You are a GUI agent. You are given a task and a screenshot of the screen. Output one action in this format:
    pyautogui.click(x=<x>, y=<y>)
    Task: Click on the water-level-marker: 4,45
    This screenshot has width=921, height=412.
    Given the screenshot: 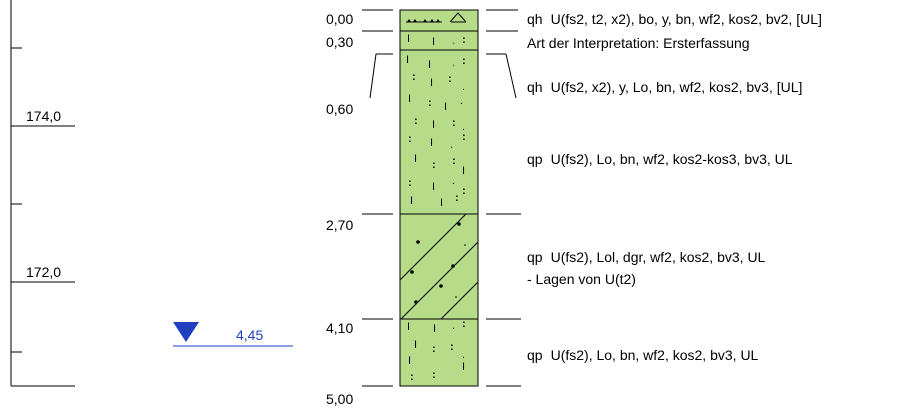 What is the action you would take?
    pyautogui.click(x=233, y=334)
    